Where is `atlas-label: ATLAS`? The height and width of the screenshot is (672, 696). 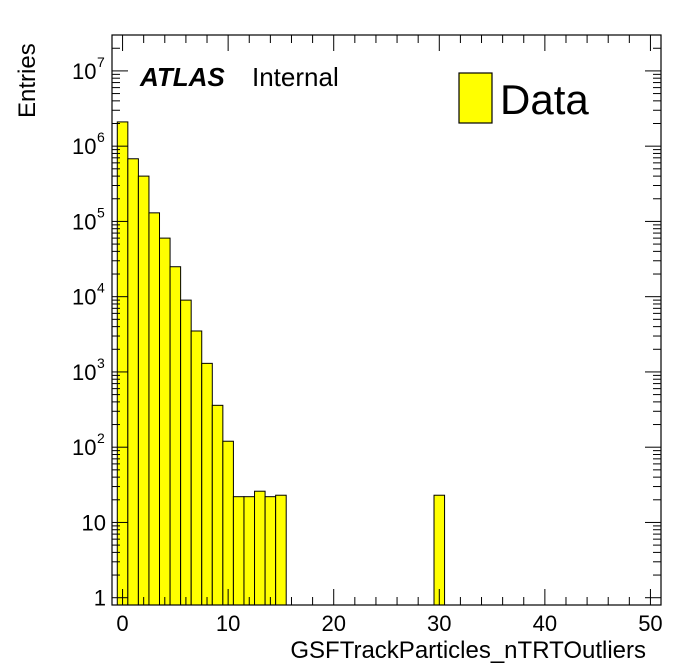
atlas-label: ATLAS is located at coordinates (182, 77).